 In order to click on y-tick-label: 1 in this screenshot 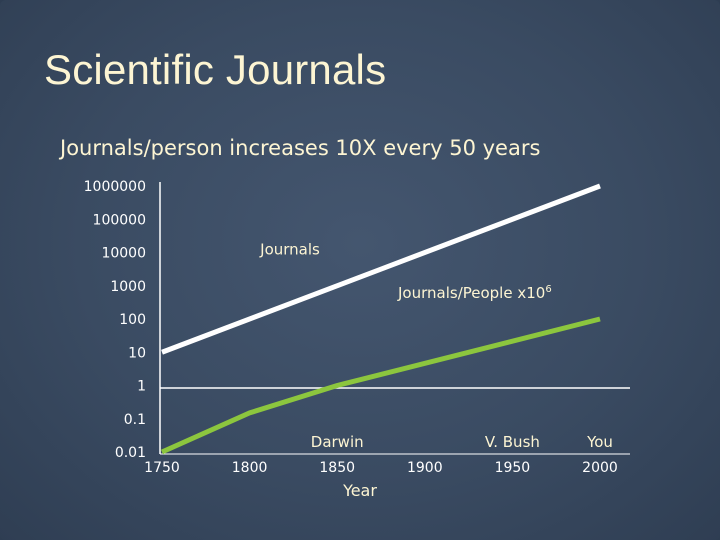, I will do `click(141, 387)`.